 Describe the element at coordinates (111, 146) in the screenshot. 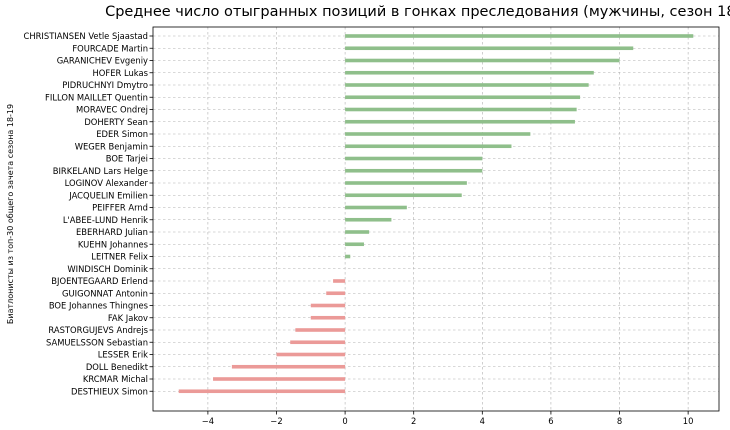

I see `category-label-9: WEGER Benjamin` at that location.